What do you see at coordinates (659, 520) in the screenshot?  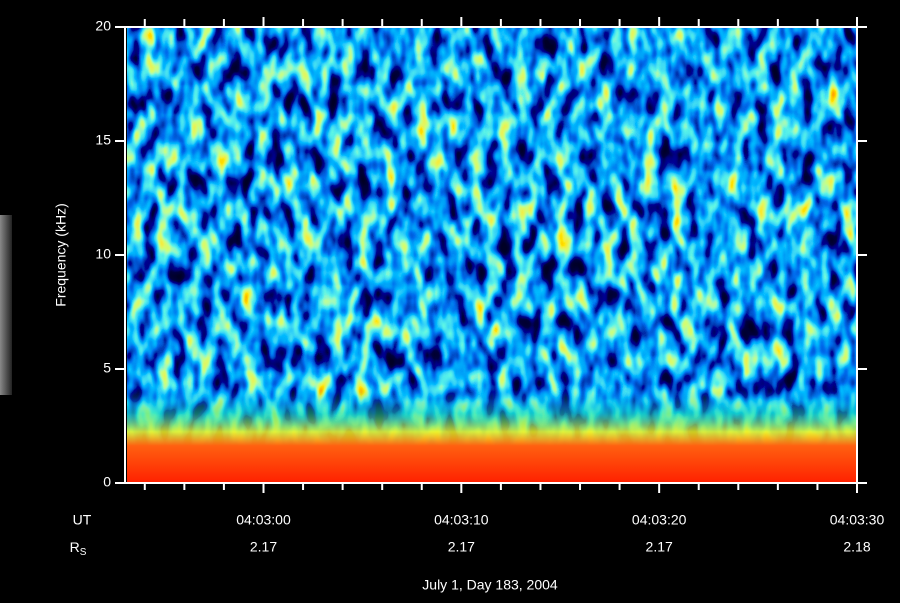 I see `x-tick-label: 04:03:20` at bounding box center [659, 520].